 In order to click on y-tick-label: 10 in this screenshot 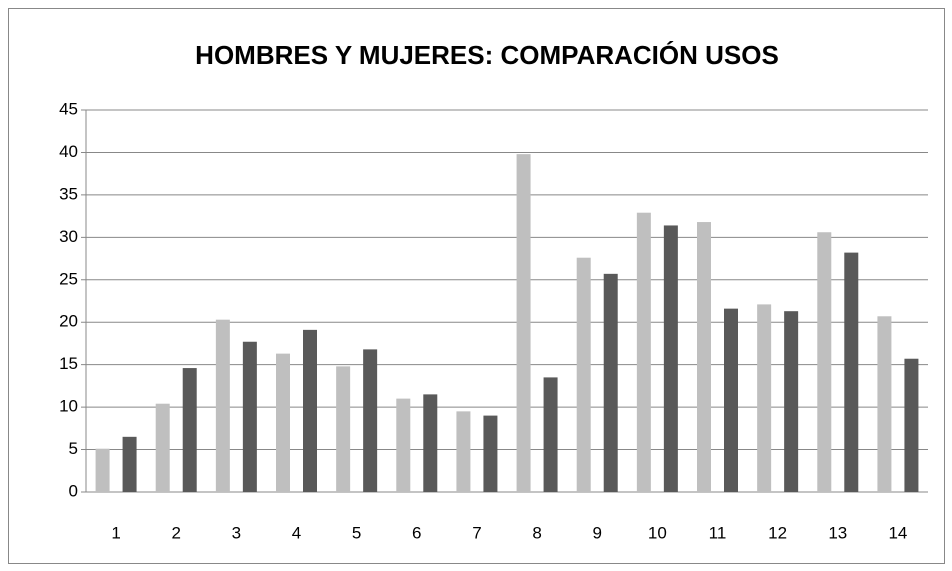, I will do `click(68, 406)`.